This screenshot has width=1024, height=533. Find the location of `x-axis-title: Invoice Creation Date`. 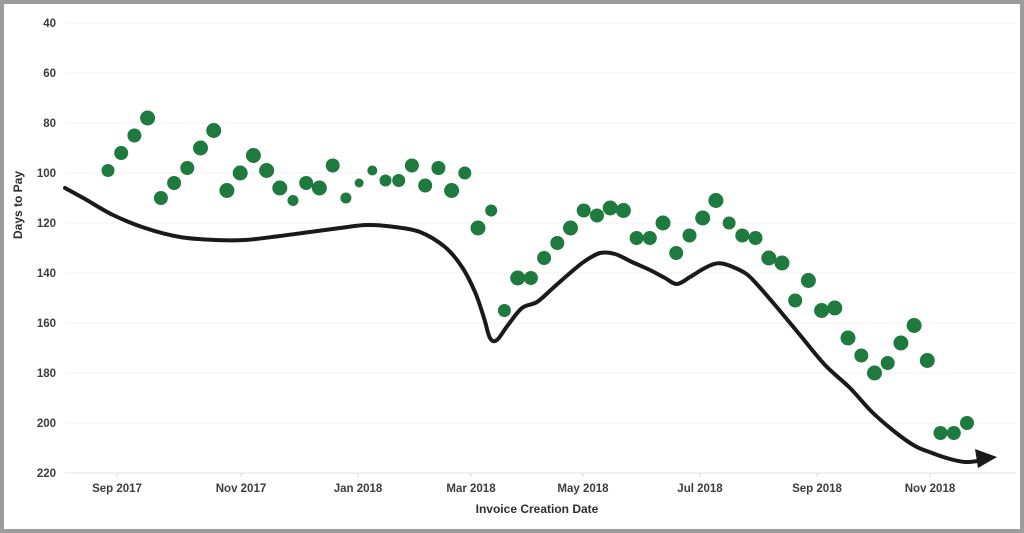

x-axis-title: Invoice Creation Date is located at coordinates (537, 509).